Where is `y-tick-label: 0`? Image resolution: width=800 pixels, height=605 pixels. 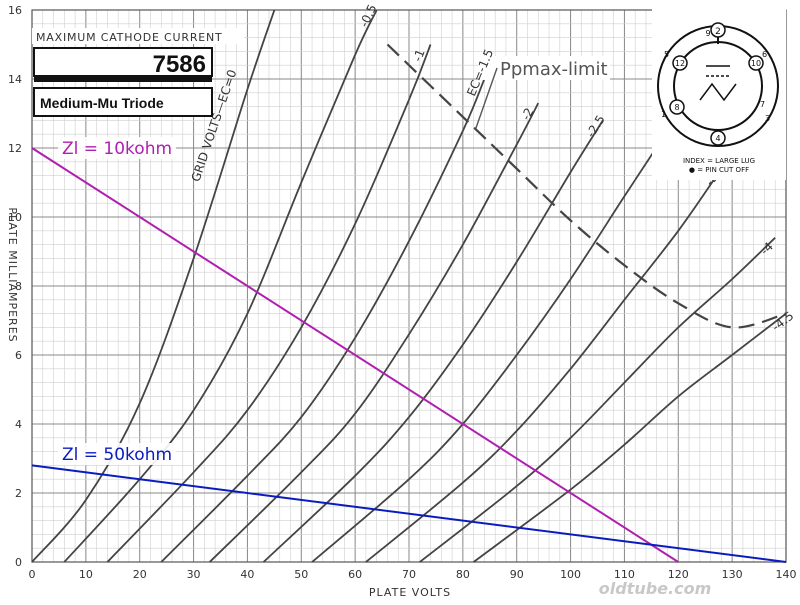
y-tick-label: 0 is located at coordinates (18, 562).